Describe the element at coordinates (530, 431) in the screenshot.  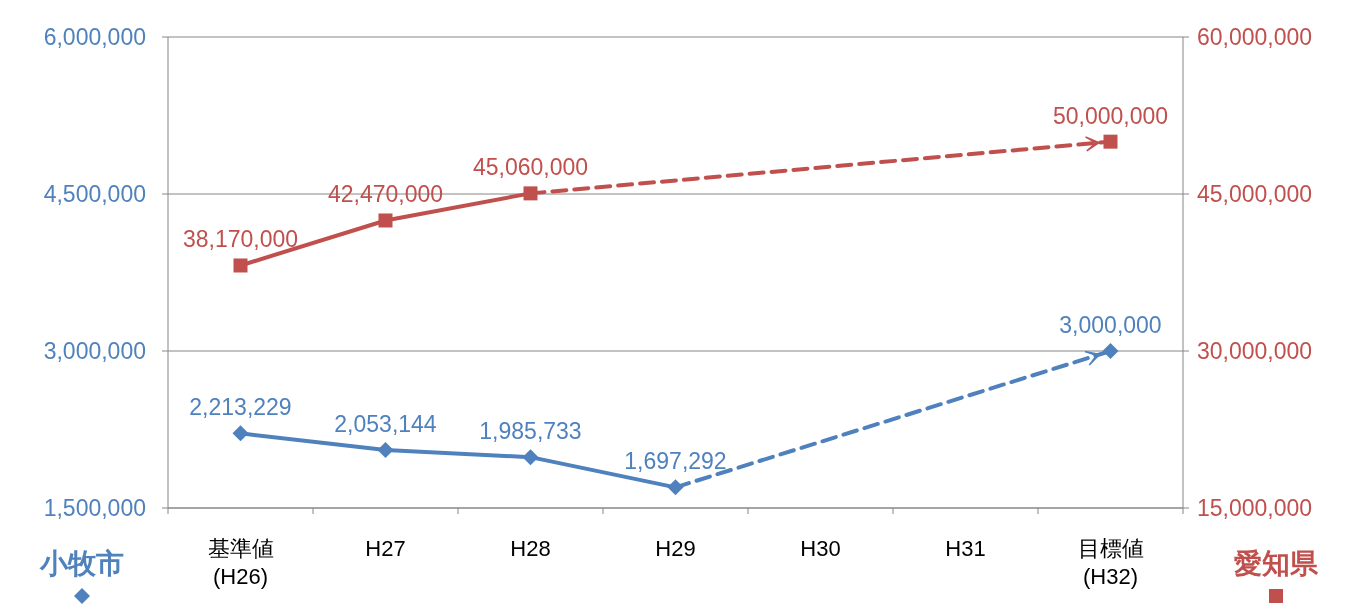
I see `data-label: 1,985,733` at that location.